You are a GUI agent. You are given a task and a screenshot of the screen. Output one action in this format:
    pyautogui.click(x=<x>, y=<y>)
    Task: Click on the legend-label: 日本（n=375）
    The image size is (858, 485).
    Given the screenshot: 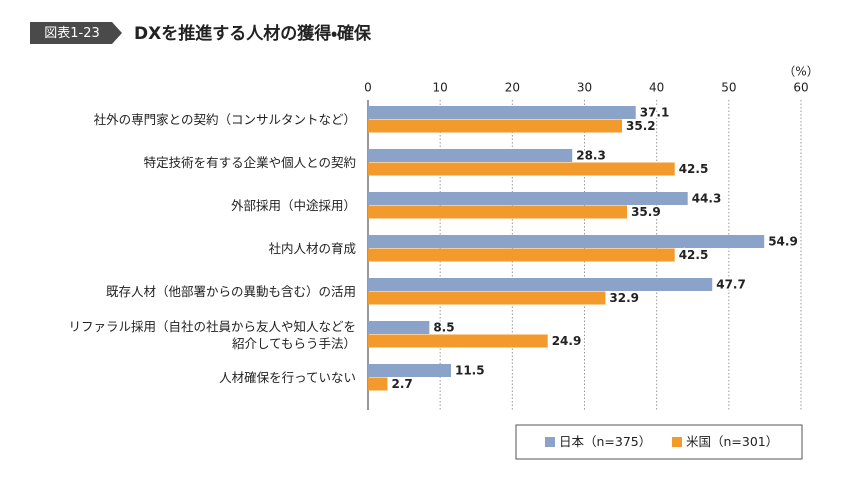 What is the action you would take?
    pyautogui.click(x=605, y=441)
    